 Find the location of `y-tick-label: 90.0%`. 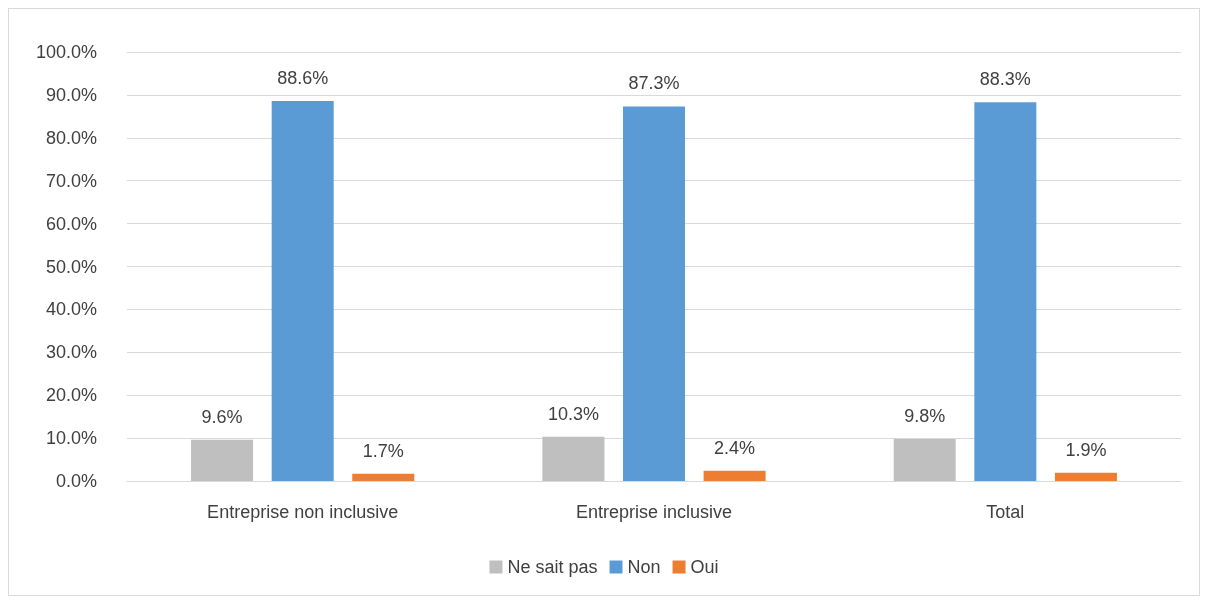

y-tick-label: 90.0% is located at coordinates (71, 94).